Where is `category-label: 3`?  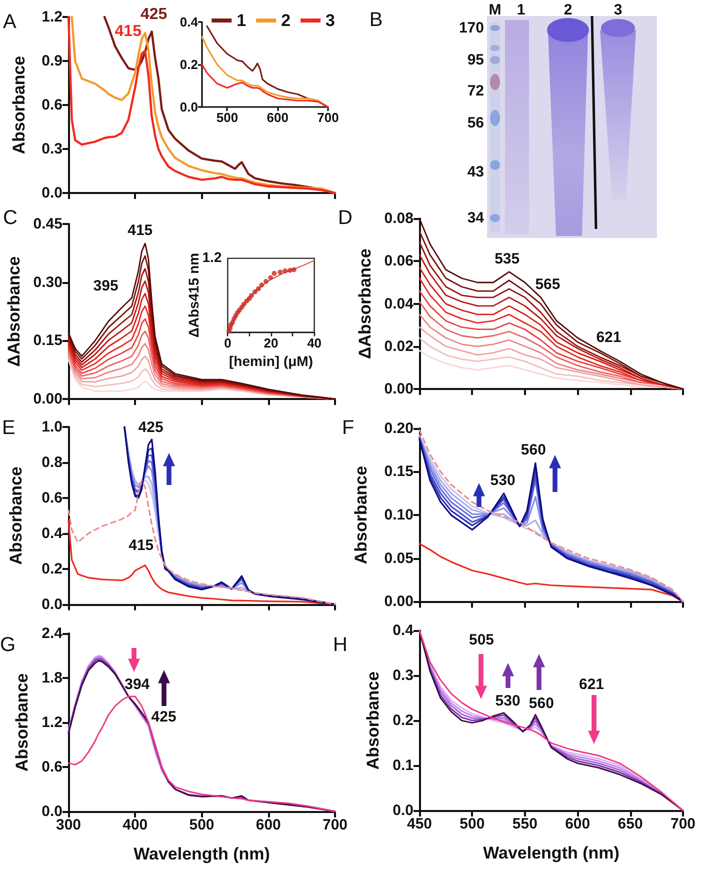 category-label: 3 is located at coordinates (618, 10).